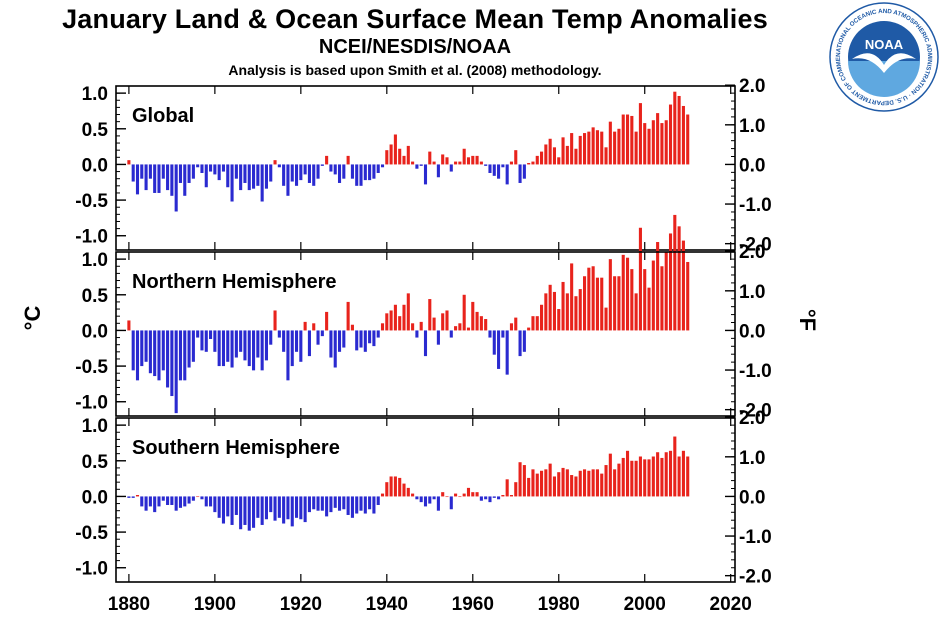  I want to click on bar-1-1957, so click(460, 327).